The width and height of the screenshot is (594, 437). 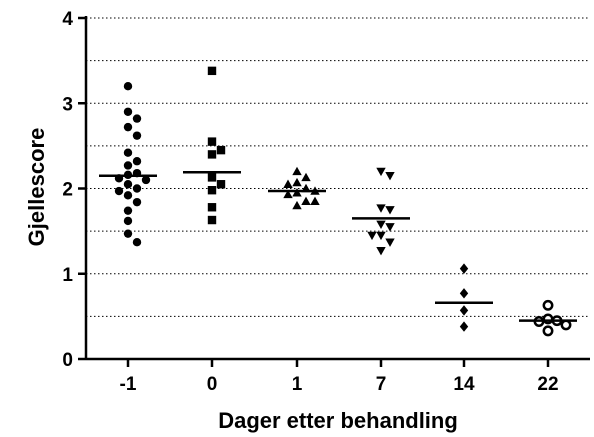 What do you see at coordinates (67, 360) in the screenshot?
I see `y-tick-label: 0` at bounding box center [67, 360].